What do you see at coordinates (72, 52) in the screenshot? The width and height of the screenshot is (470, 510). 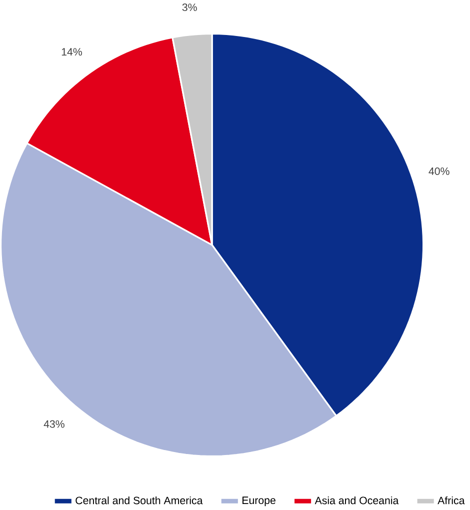 I see `data-label: 14%` at bounding box center [72, 52].